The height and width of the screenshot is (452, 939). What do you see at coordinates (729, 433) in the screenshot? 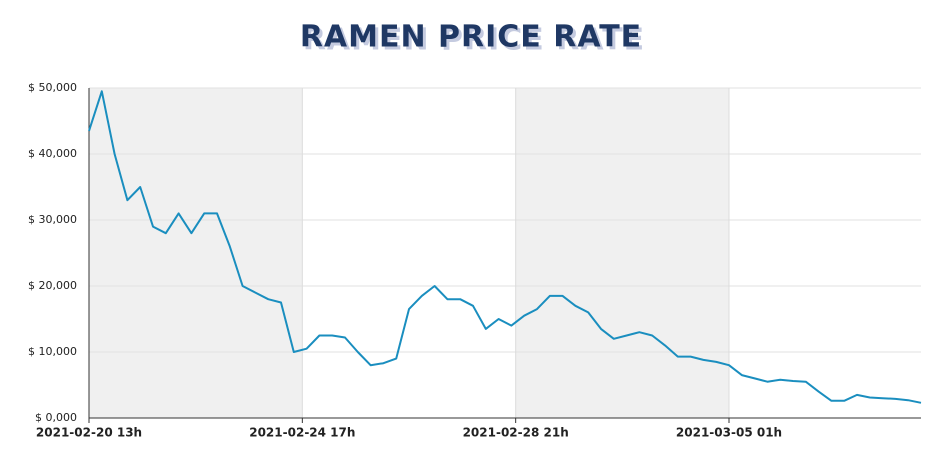
I see `x-tick-label: 2021-03-05 01h` at bounding box center [729, 433].